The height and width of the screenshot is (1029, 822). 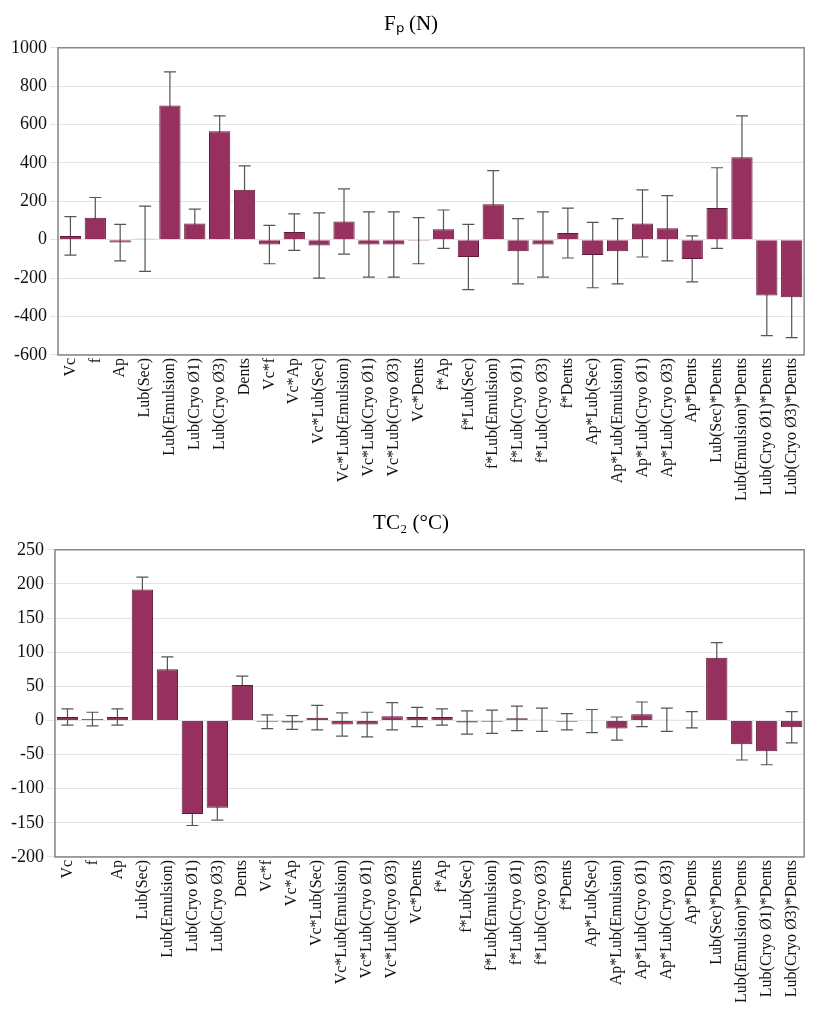 I want to click on y-tick-label: -600, so click(x=30, y=353).